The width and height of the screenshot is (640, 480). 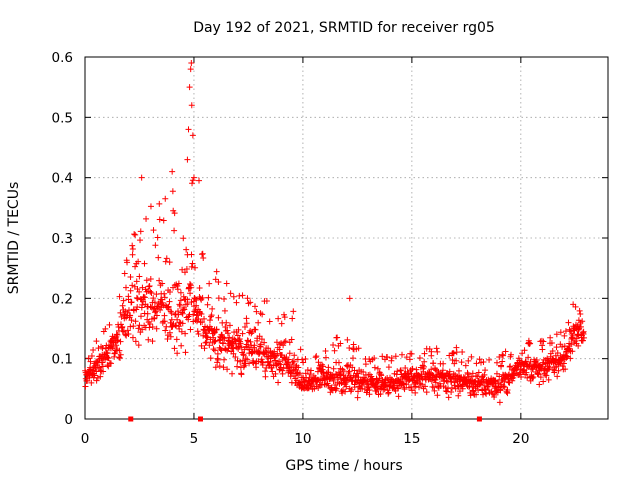 What do you see at coordinates (68, 420) in the screenshot?
I see `y-tick-label: 0` at bounding box center [68, 420].